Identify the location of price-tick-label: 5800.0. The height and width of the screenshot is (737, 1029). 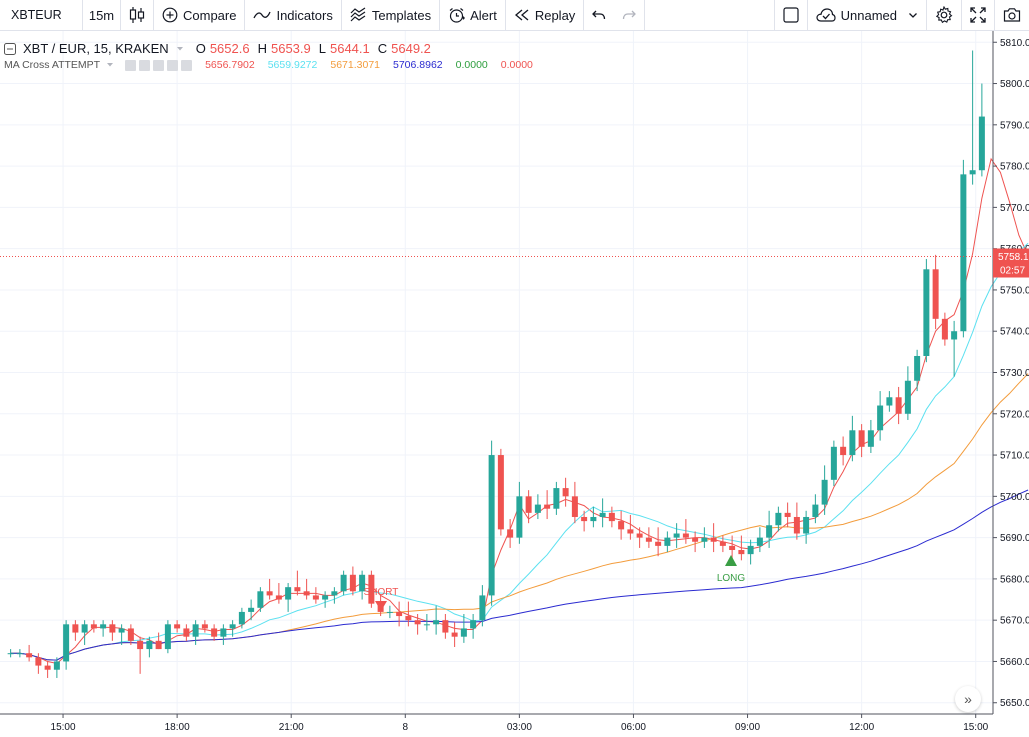
(1014, 84).